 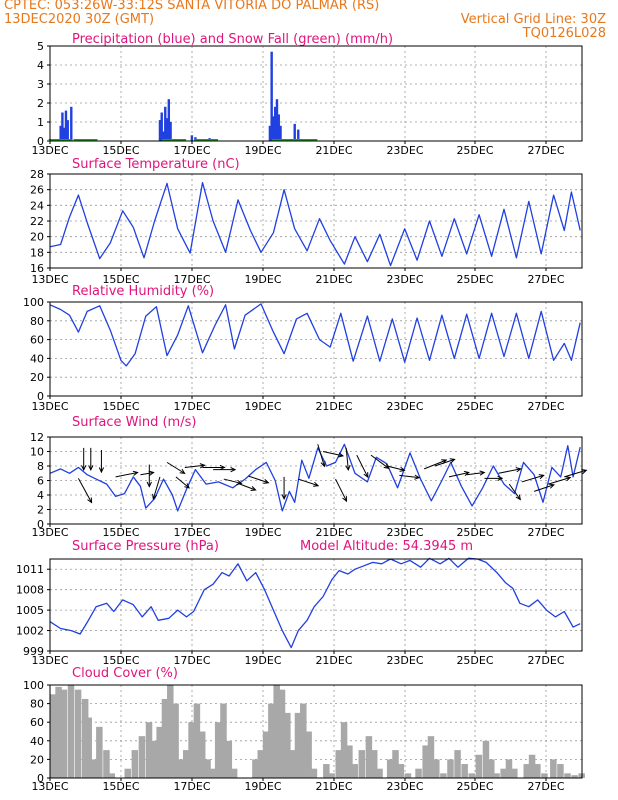 I want to click on y-tick-label: 28, so click(x=37, y=174).